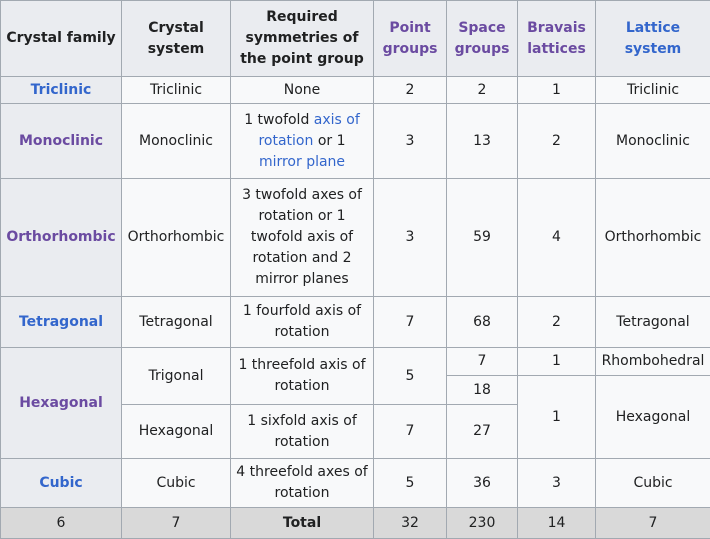 This screenshot has width=710, height=539. I want to click on bravais-cubic: 3, so click(557, 483).